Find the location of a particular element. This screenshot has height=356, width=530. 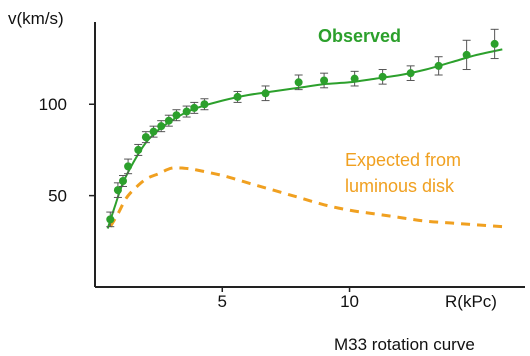

x-axis-label: R(kPc) is located at coordinates (471, 301).